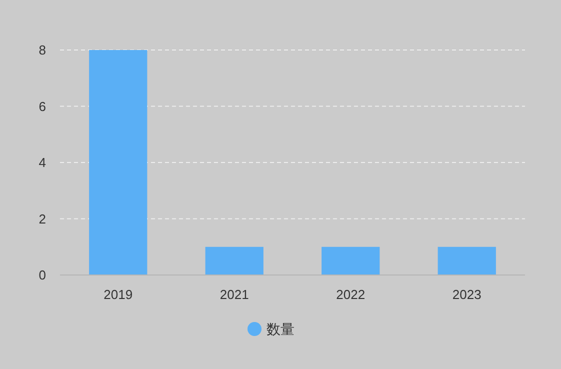  I want to click on y-tick-label: 0, so click(42, 275).